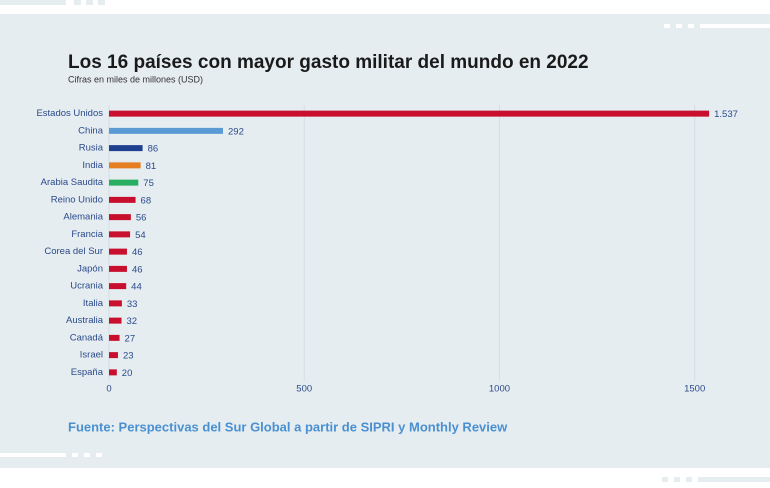 This screenshot has height=488, width=770. I want to click on y-tick-label: España, so click(87, 372).